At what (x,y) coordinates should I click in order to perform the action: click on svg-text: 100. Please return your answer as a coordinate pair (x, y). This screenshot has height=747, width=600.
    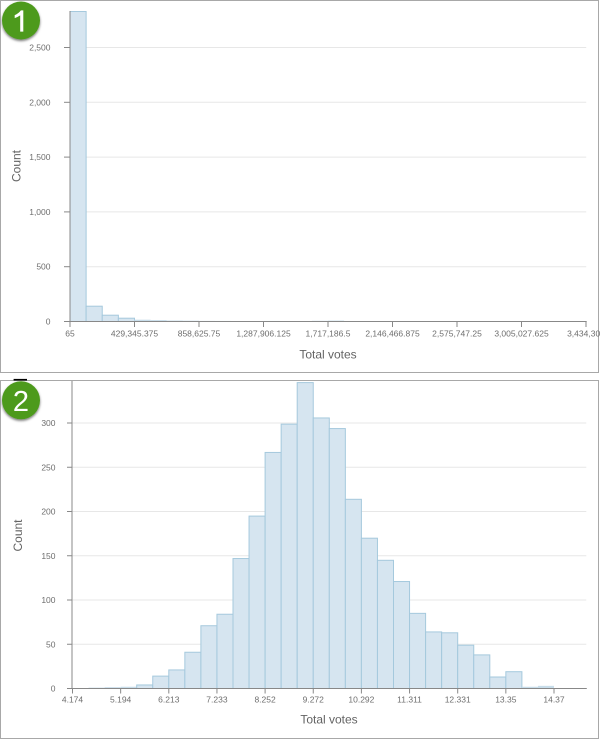
    Looking at the image, I should click on (48, 600).